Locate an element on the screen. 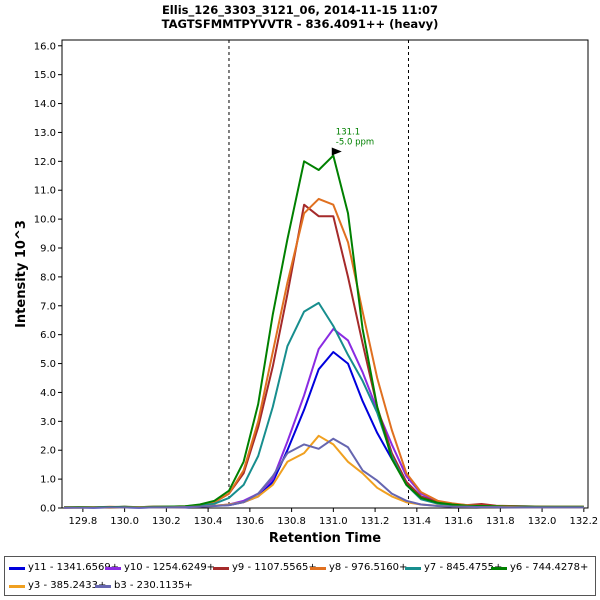  legend-label: y6 - 744.4278+ is located at coordinates (549, 567).